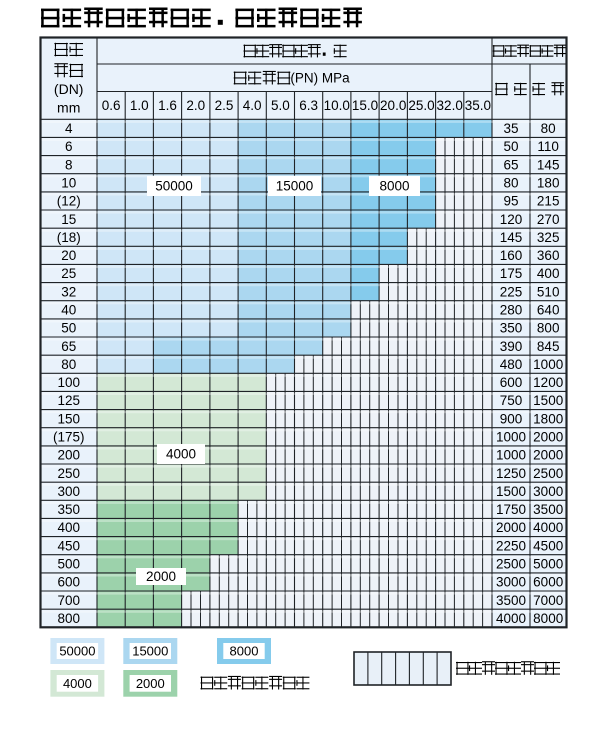 The width and height of the screenshot is (600, 743). I want to click on svg-text: 1750, so click(511, 509).